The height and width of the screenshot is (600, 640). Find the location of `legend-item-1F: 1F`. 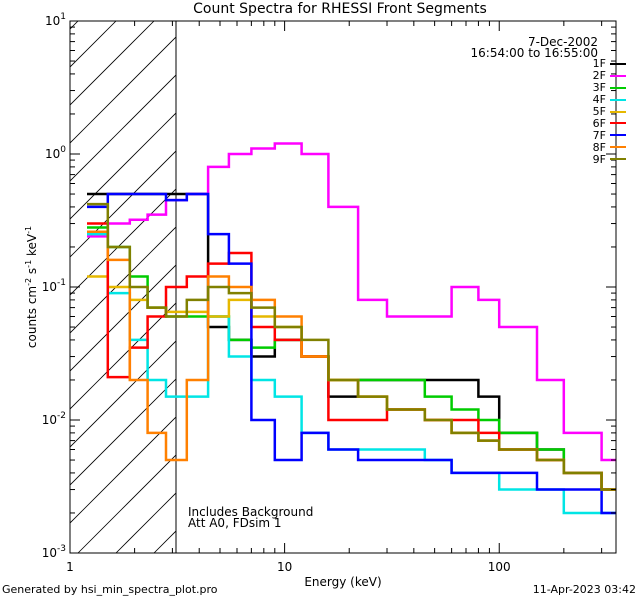

legend-item-1F: 1F is located at coordinates (609, 64).